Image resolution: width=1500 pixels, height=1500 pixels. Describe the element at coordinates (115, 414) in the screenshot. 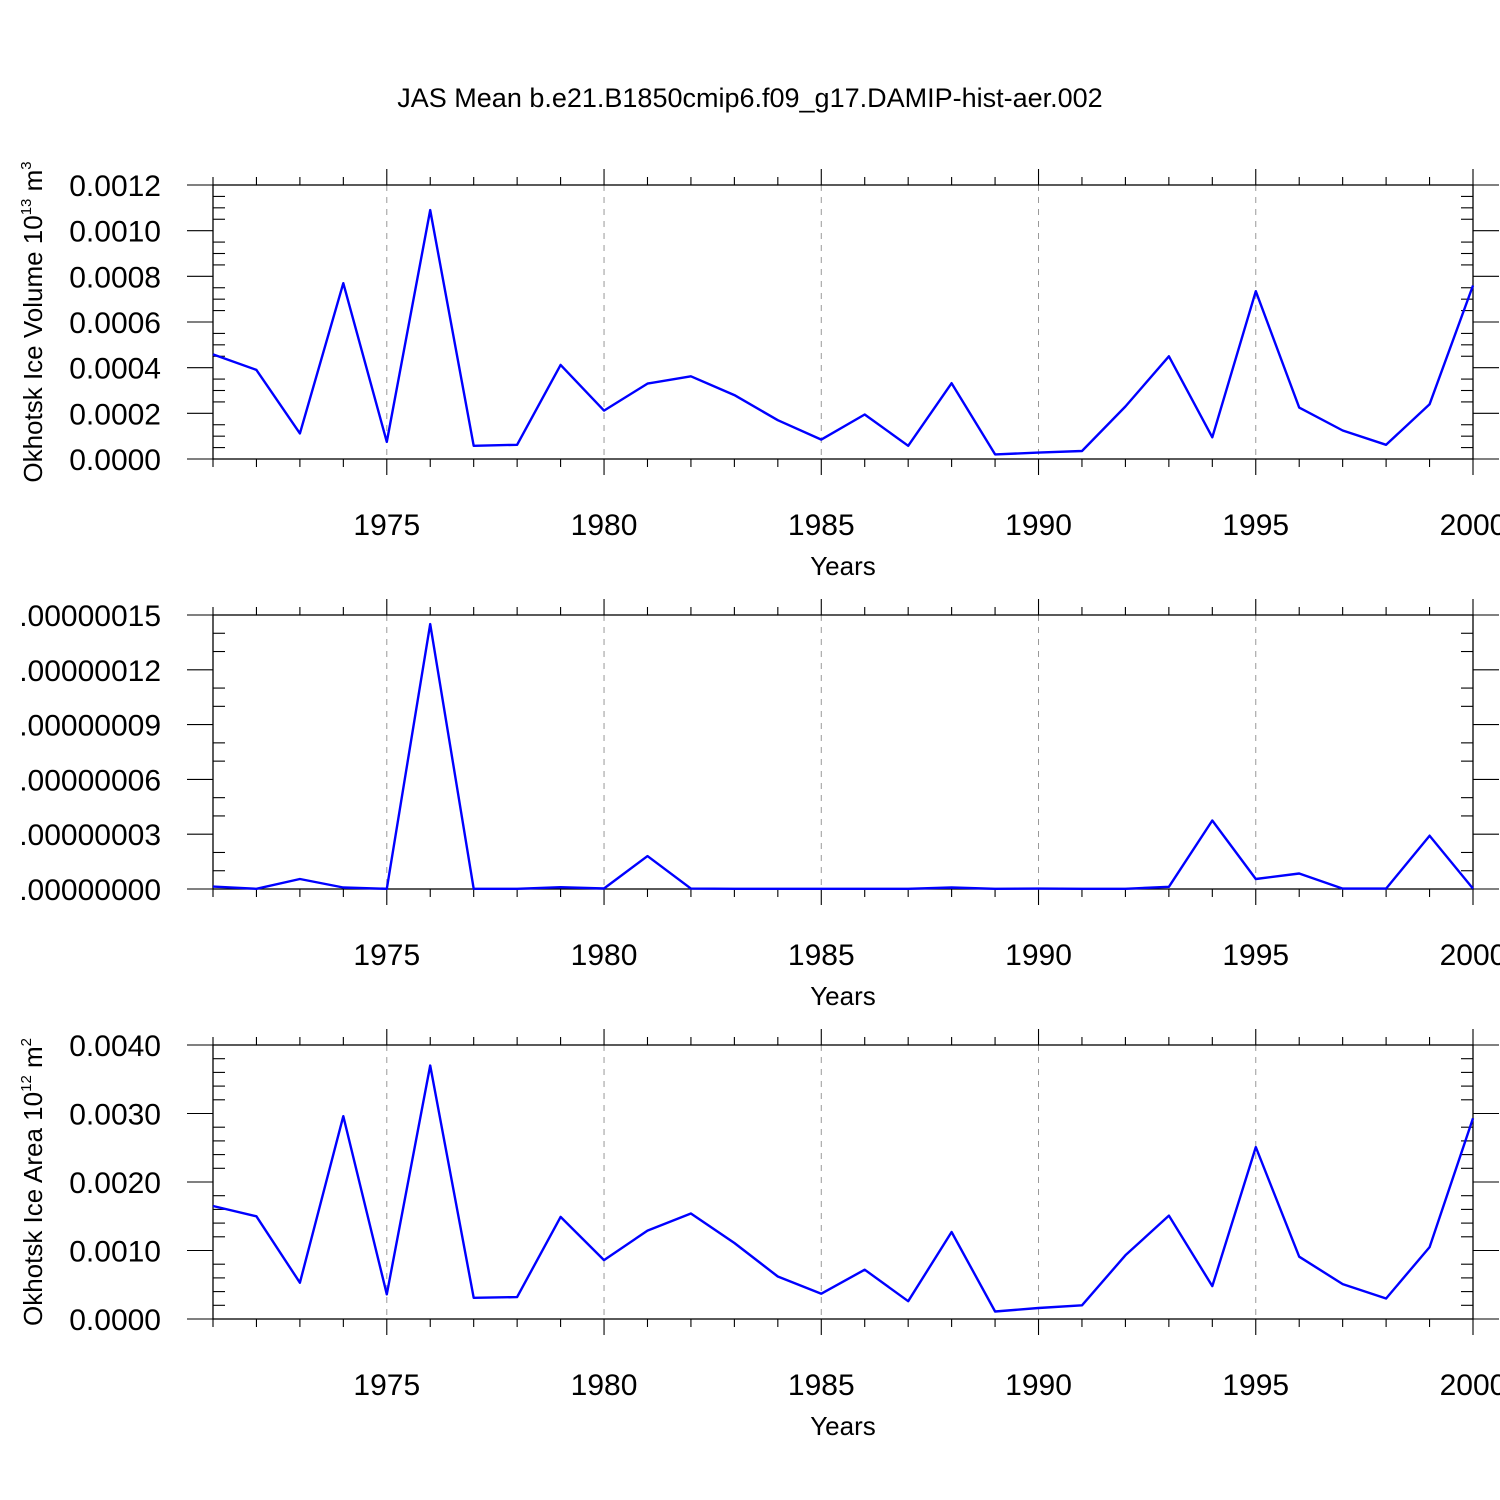

I see `y-tick-label: 0.0002` at that location.